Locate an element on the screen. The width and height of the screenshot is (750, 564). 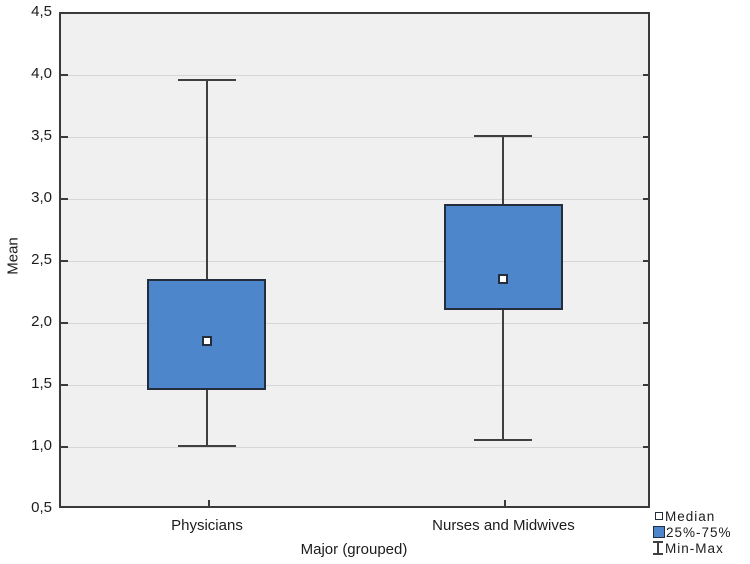
legend-label-iqr: 25%-75% is located at coordinates (699, 532).